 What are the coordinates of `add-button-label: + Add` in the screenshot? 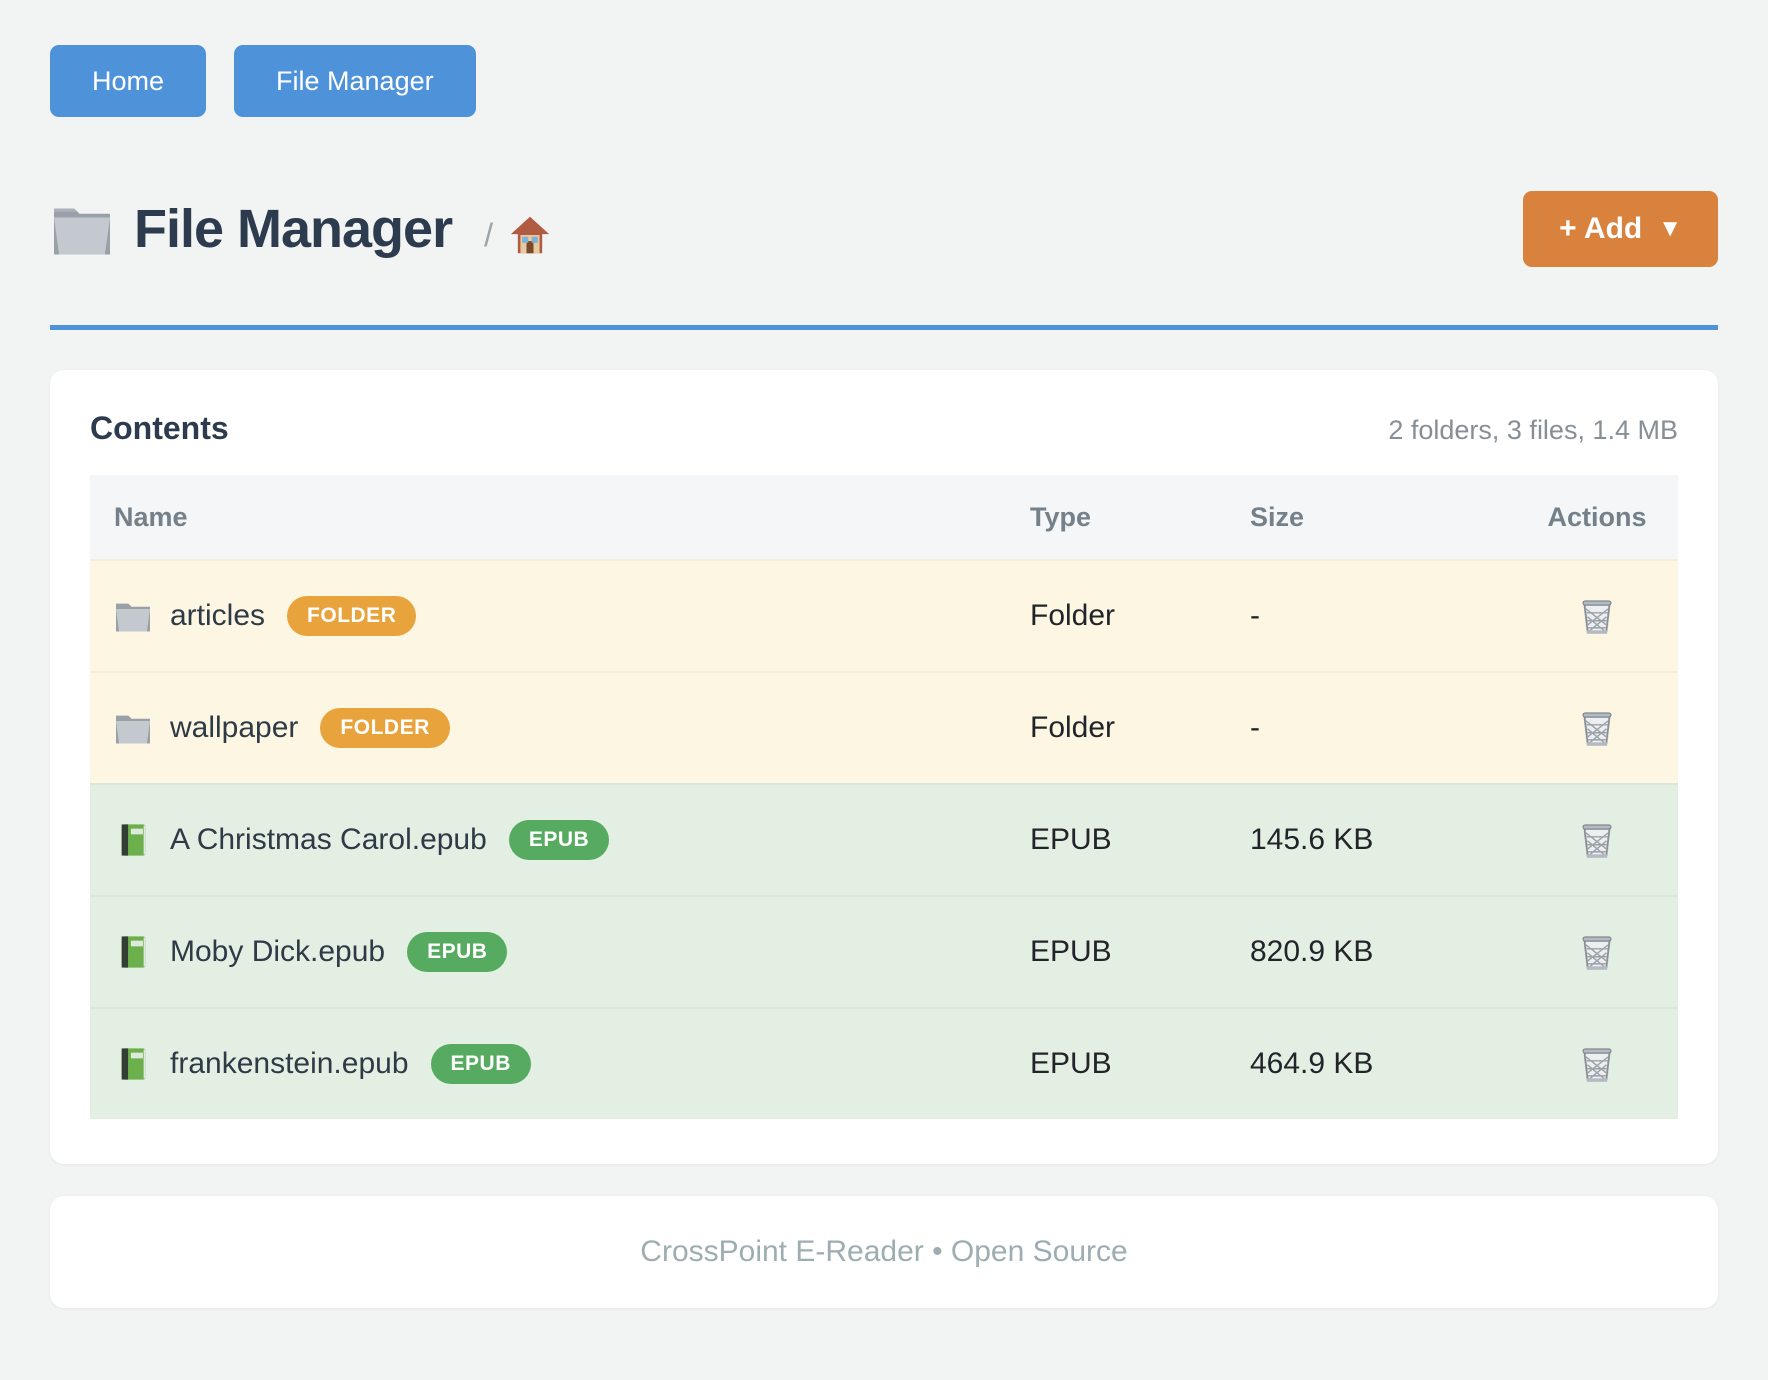 It's located at (1601, 228).